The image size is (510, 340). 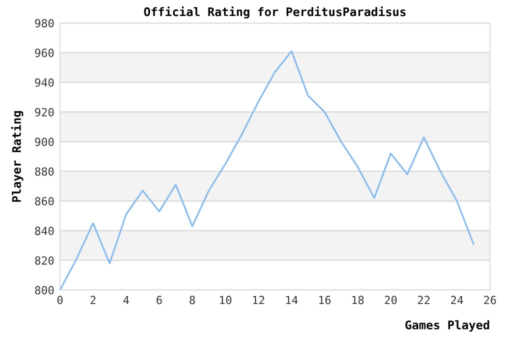 I want to click on x-tick-label: 0, so click(x=60, y=300).